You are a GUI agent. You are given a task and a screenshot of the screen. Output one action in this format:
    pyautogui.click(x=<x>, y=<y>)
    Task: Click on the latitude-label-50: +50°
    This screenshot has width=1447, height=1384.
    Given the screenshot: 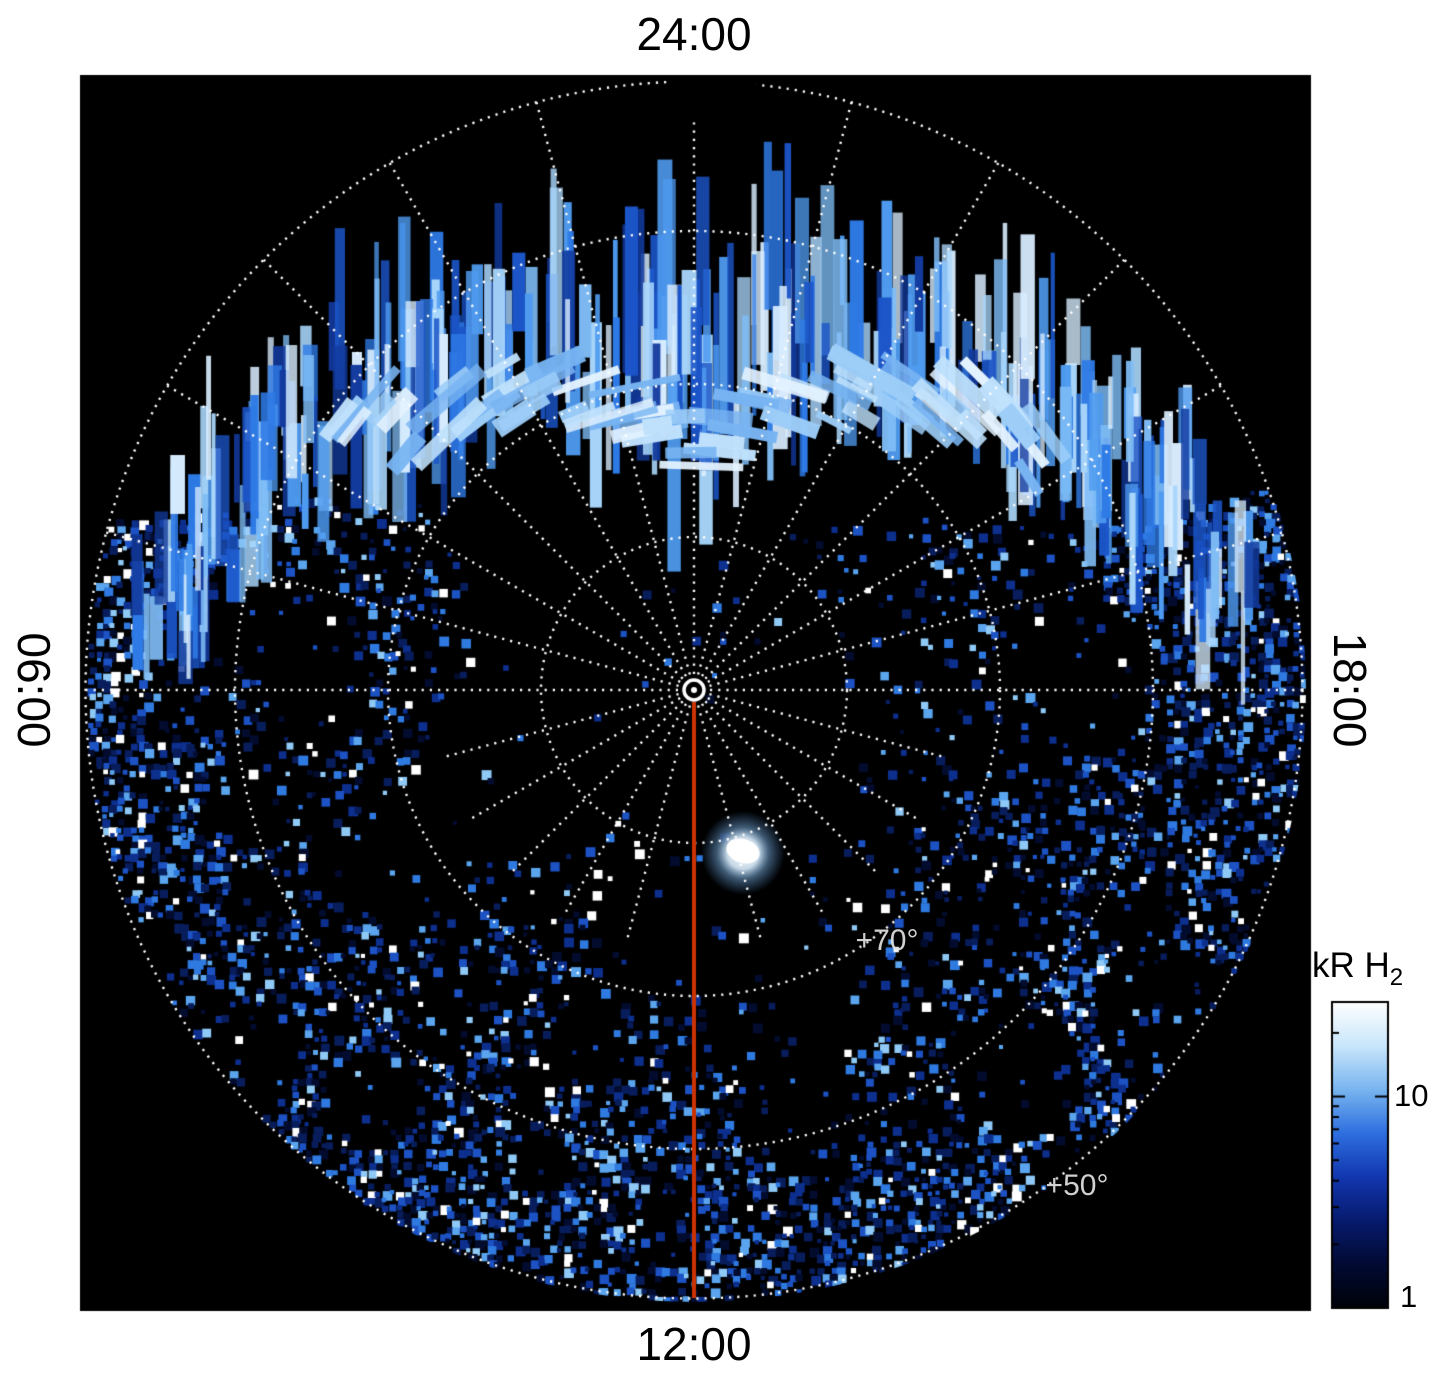 What is the action you would take?
    pyautogui.click(x=1077, y=1185)
    